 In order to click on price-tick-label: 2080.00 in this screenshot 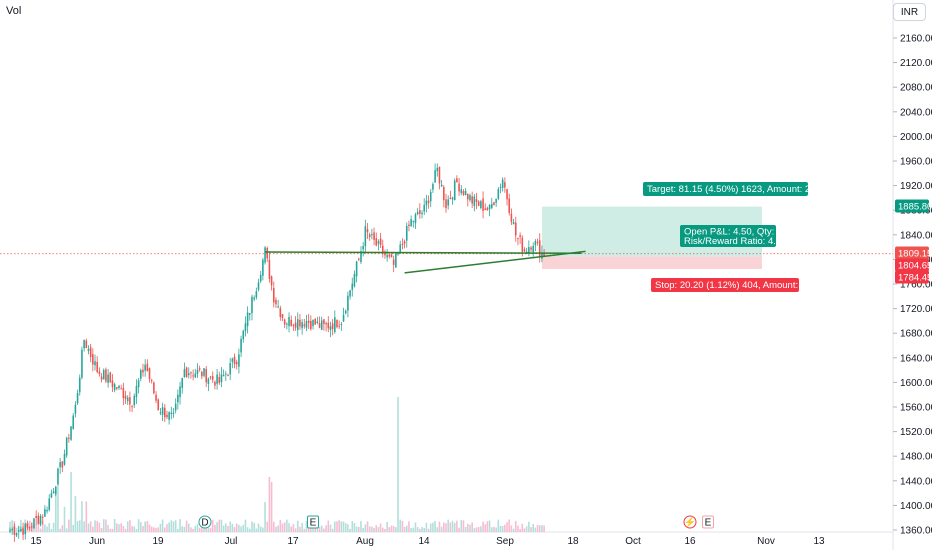, I will do `click(916, 88)`.